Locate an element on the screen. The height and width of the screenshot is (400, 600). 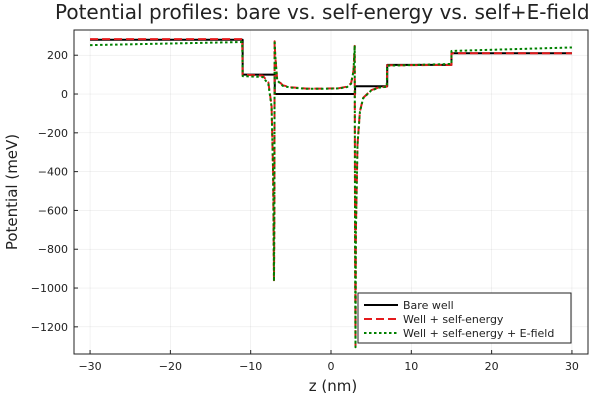
x-tick-label: 10 is located at coordinates (411, 366).